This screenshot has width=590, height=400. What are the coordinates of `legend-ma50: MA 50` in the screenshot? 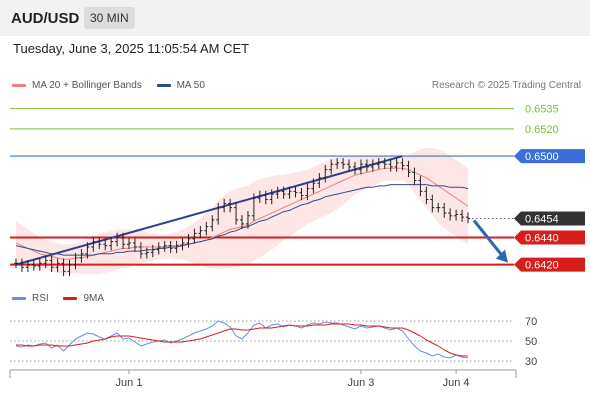 It's located at (180, 85).